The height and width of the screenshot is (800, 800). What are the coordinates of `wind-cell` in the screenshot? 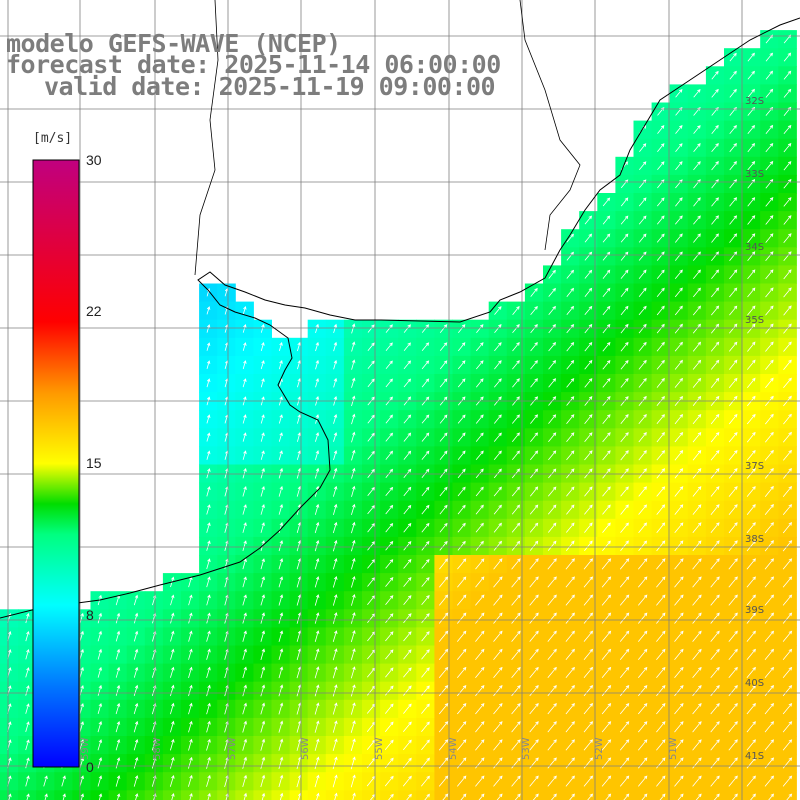 It's located at (588, 795).